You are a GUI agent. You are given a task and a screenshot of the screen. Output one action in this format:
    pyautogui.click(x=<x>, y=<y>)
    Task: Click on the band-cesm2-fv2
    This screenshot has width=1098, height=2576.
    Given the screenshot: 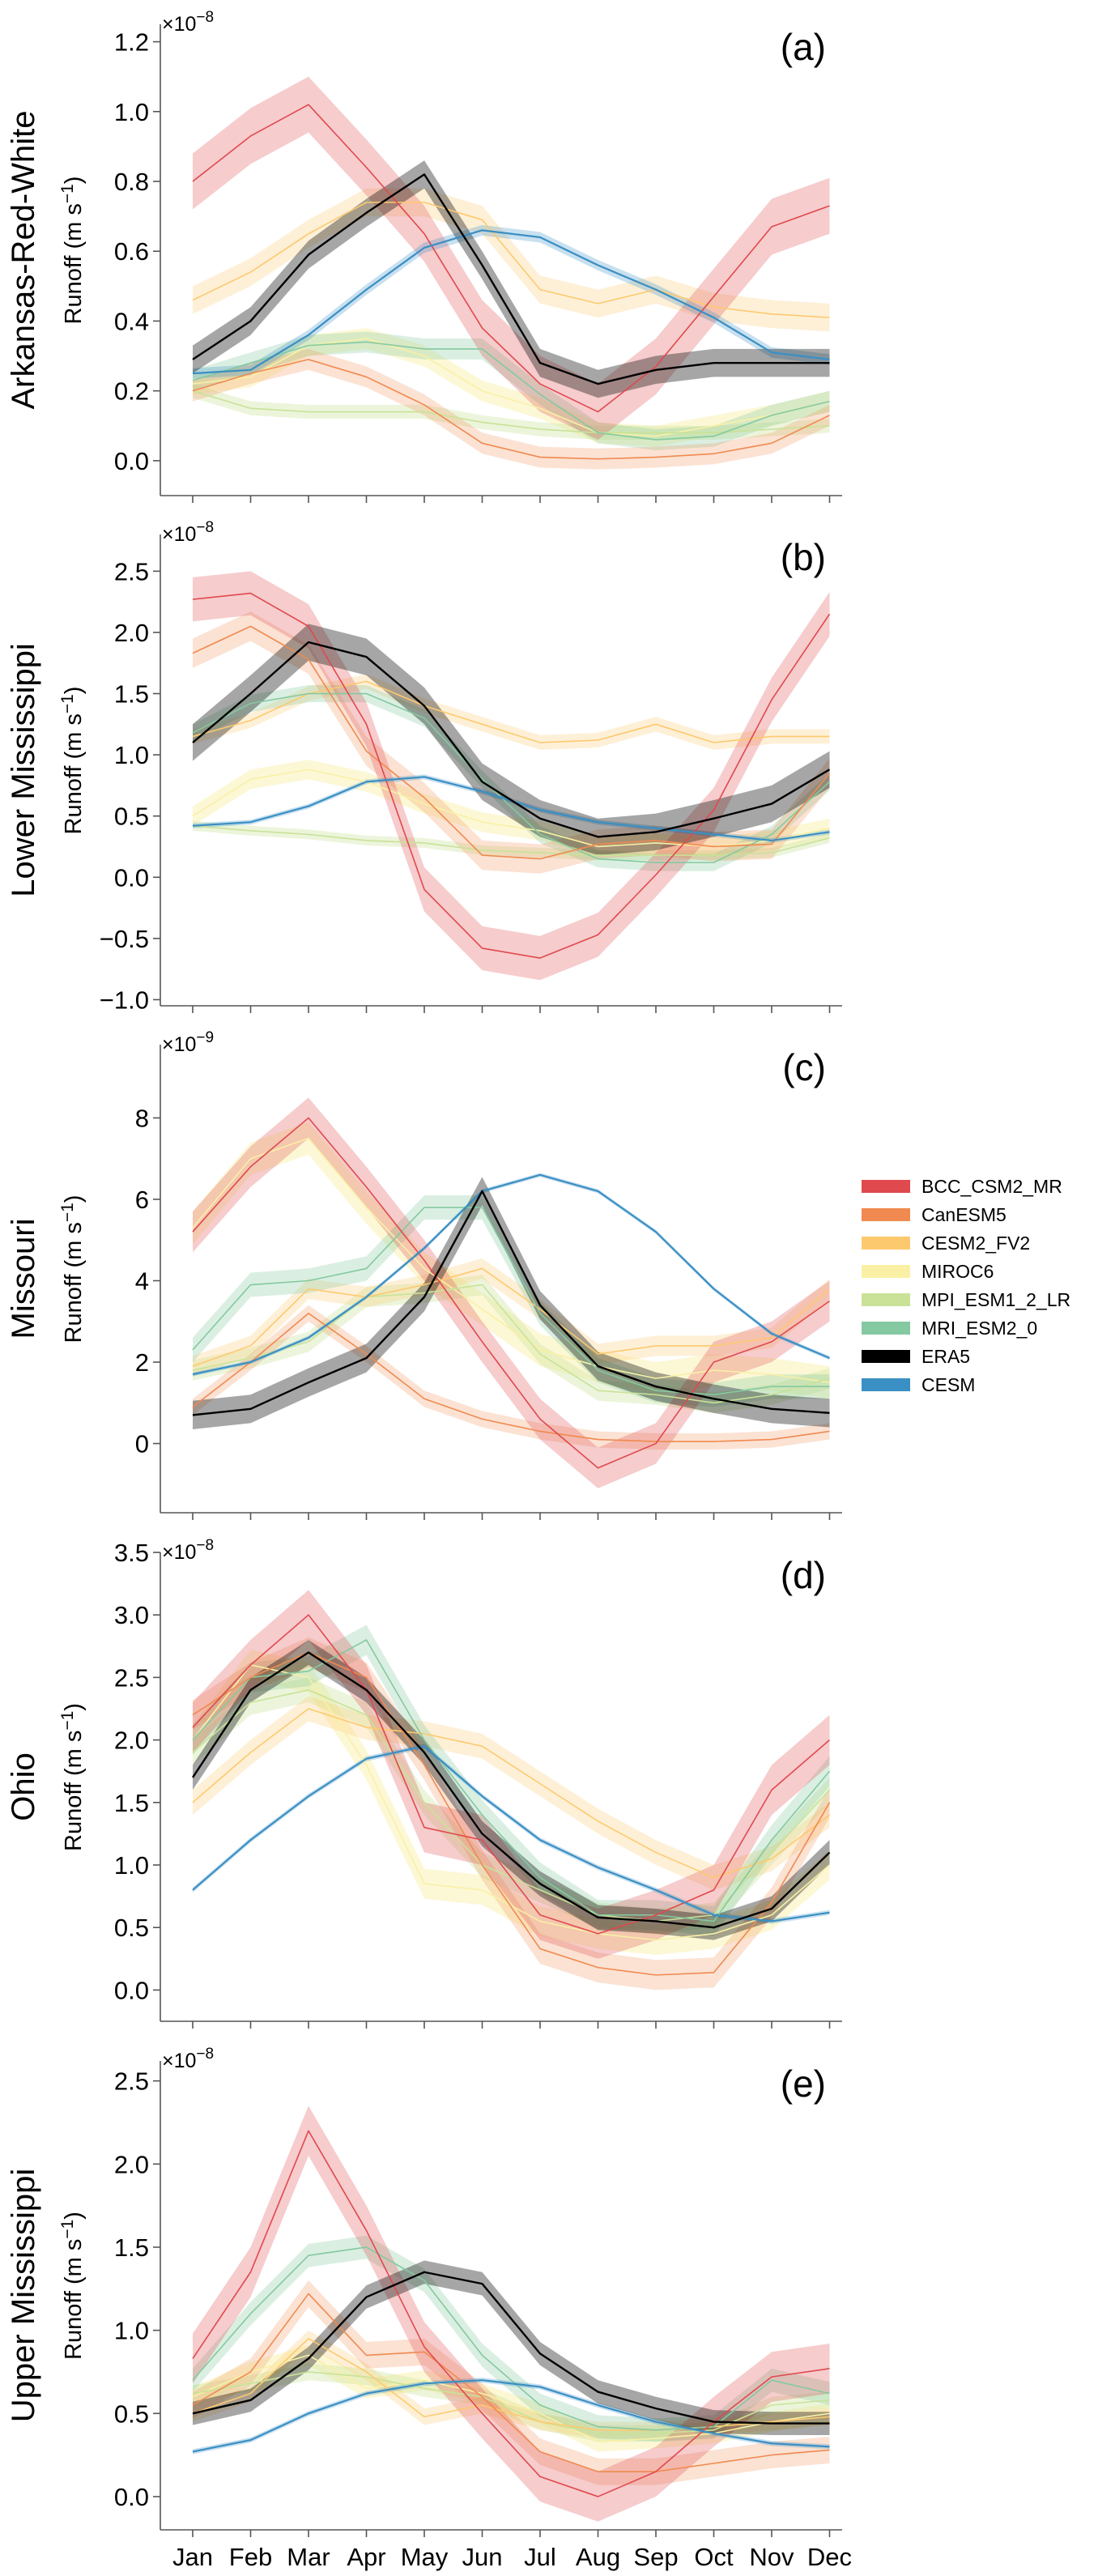 What is the action you would take?
    pyautogui.click(x=512, y=712)
    